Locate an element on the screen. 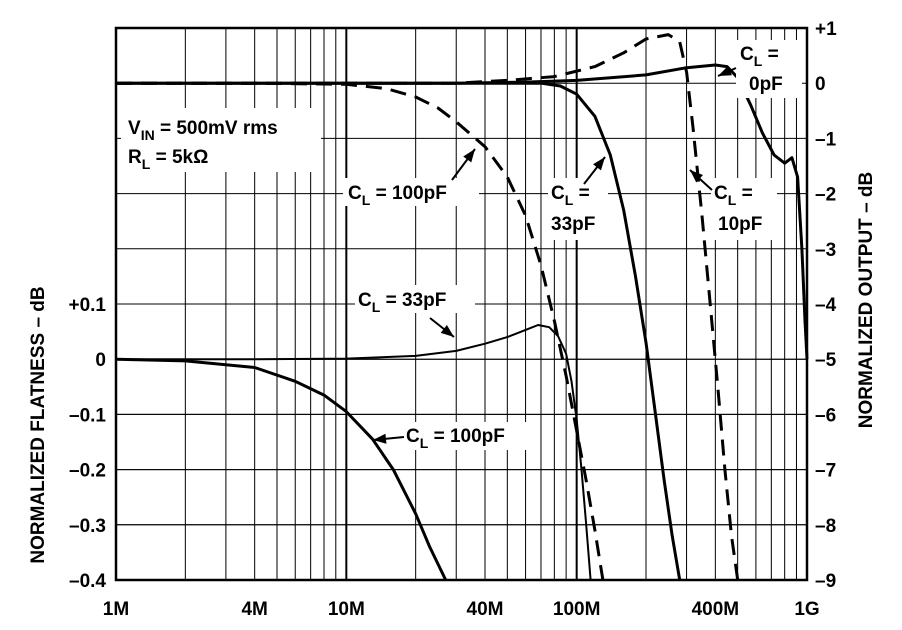 This screenshot has height=630, width=902. right-tick-label: –4 is located at coordinates (826, 305).